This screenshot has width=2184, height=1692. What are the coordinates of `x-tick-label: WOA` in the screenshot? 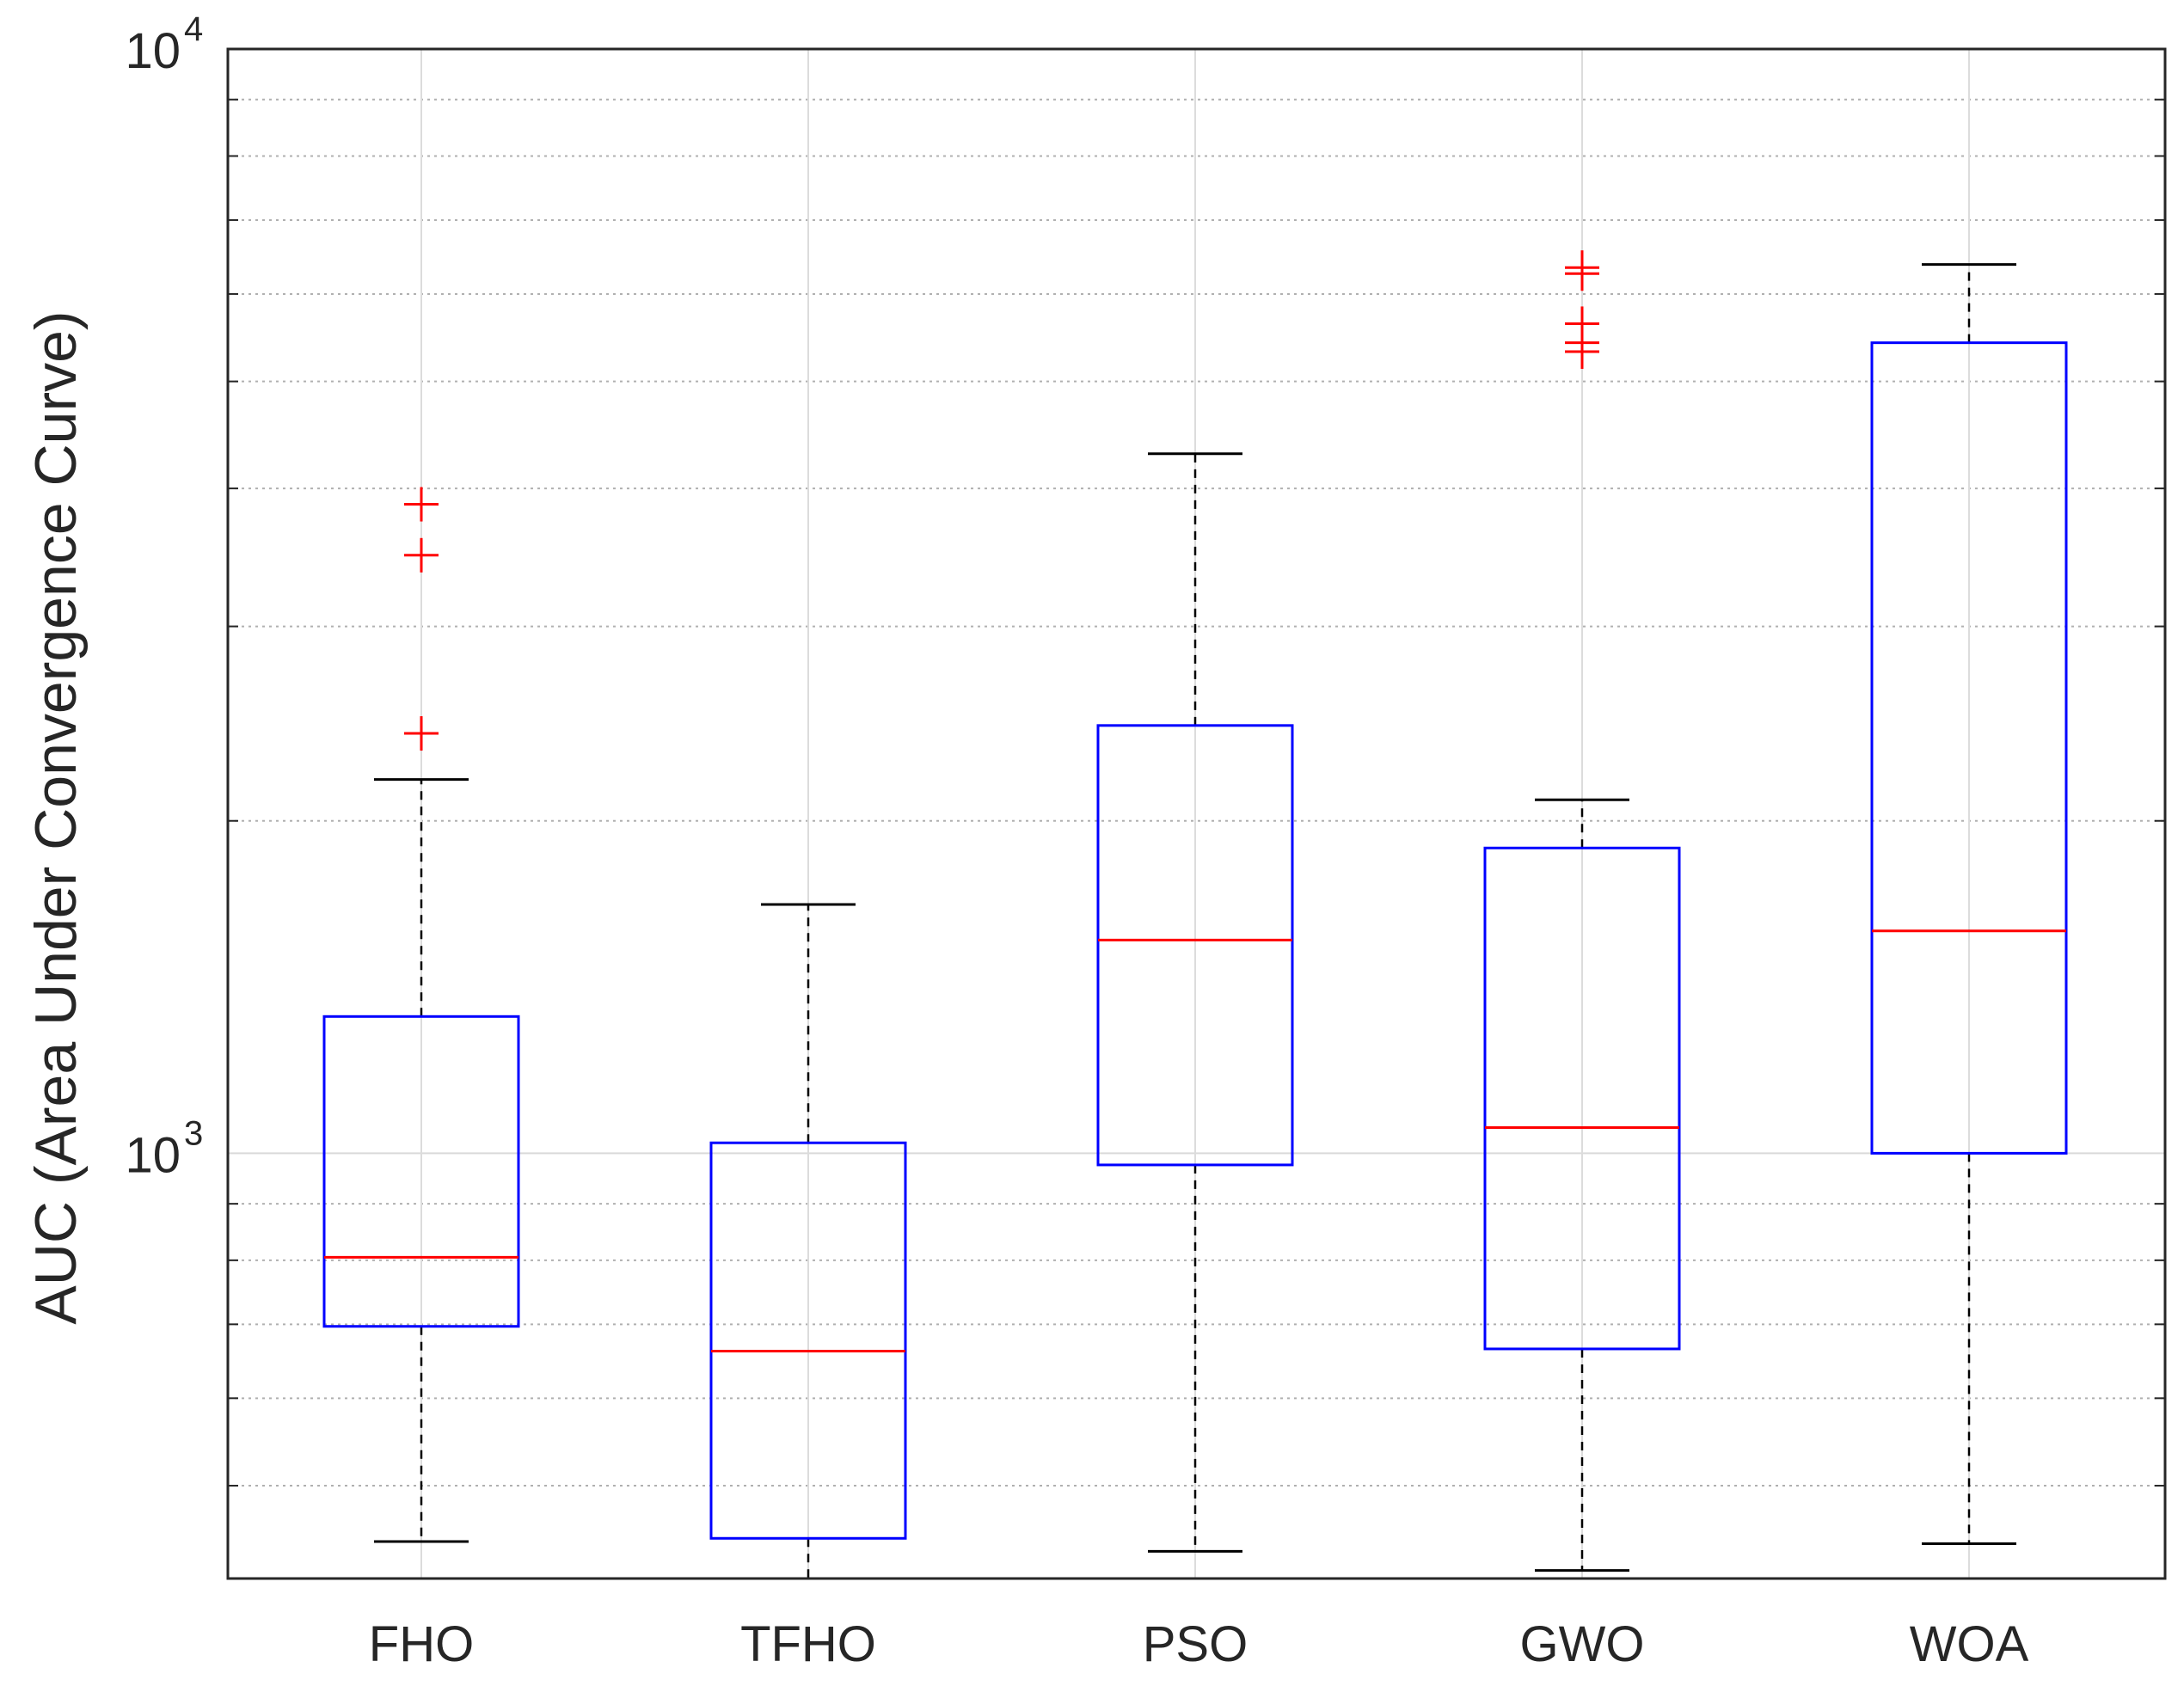 It's located at (1970, 1644).